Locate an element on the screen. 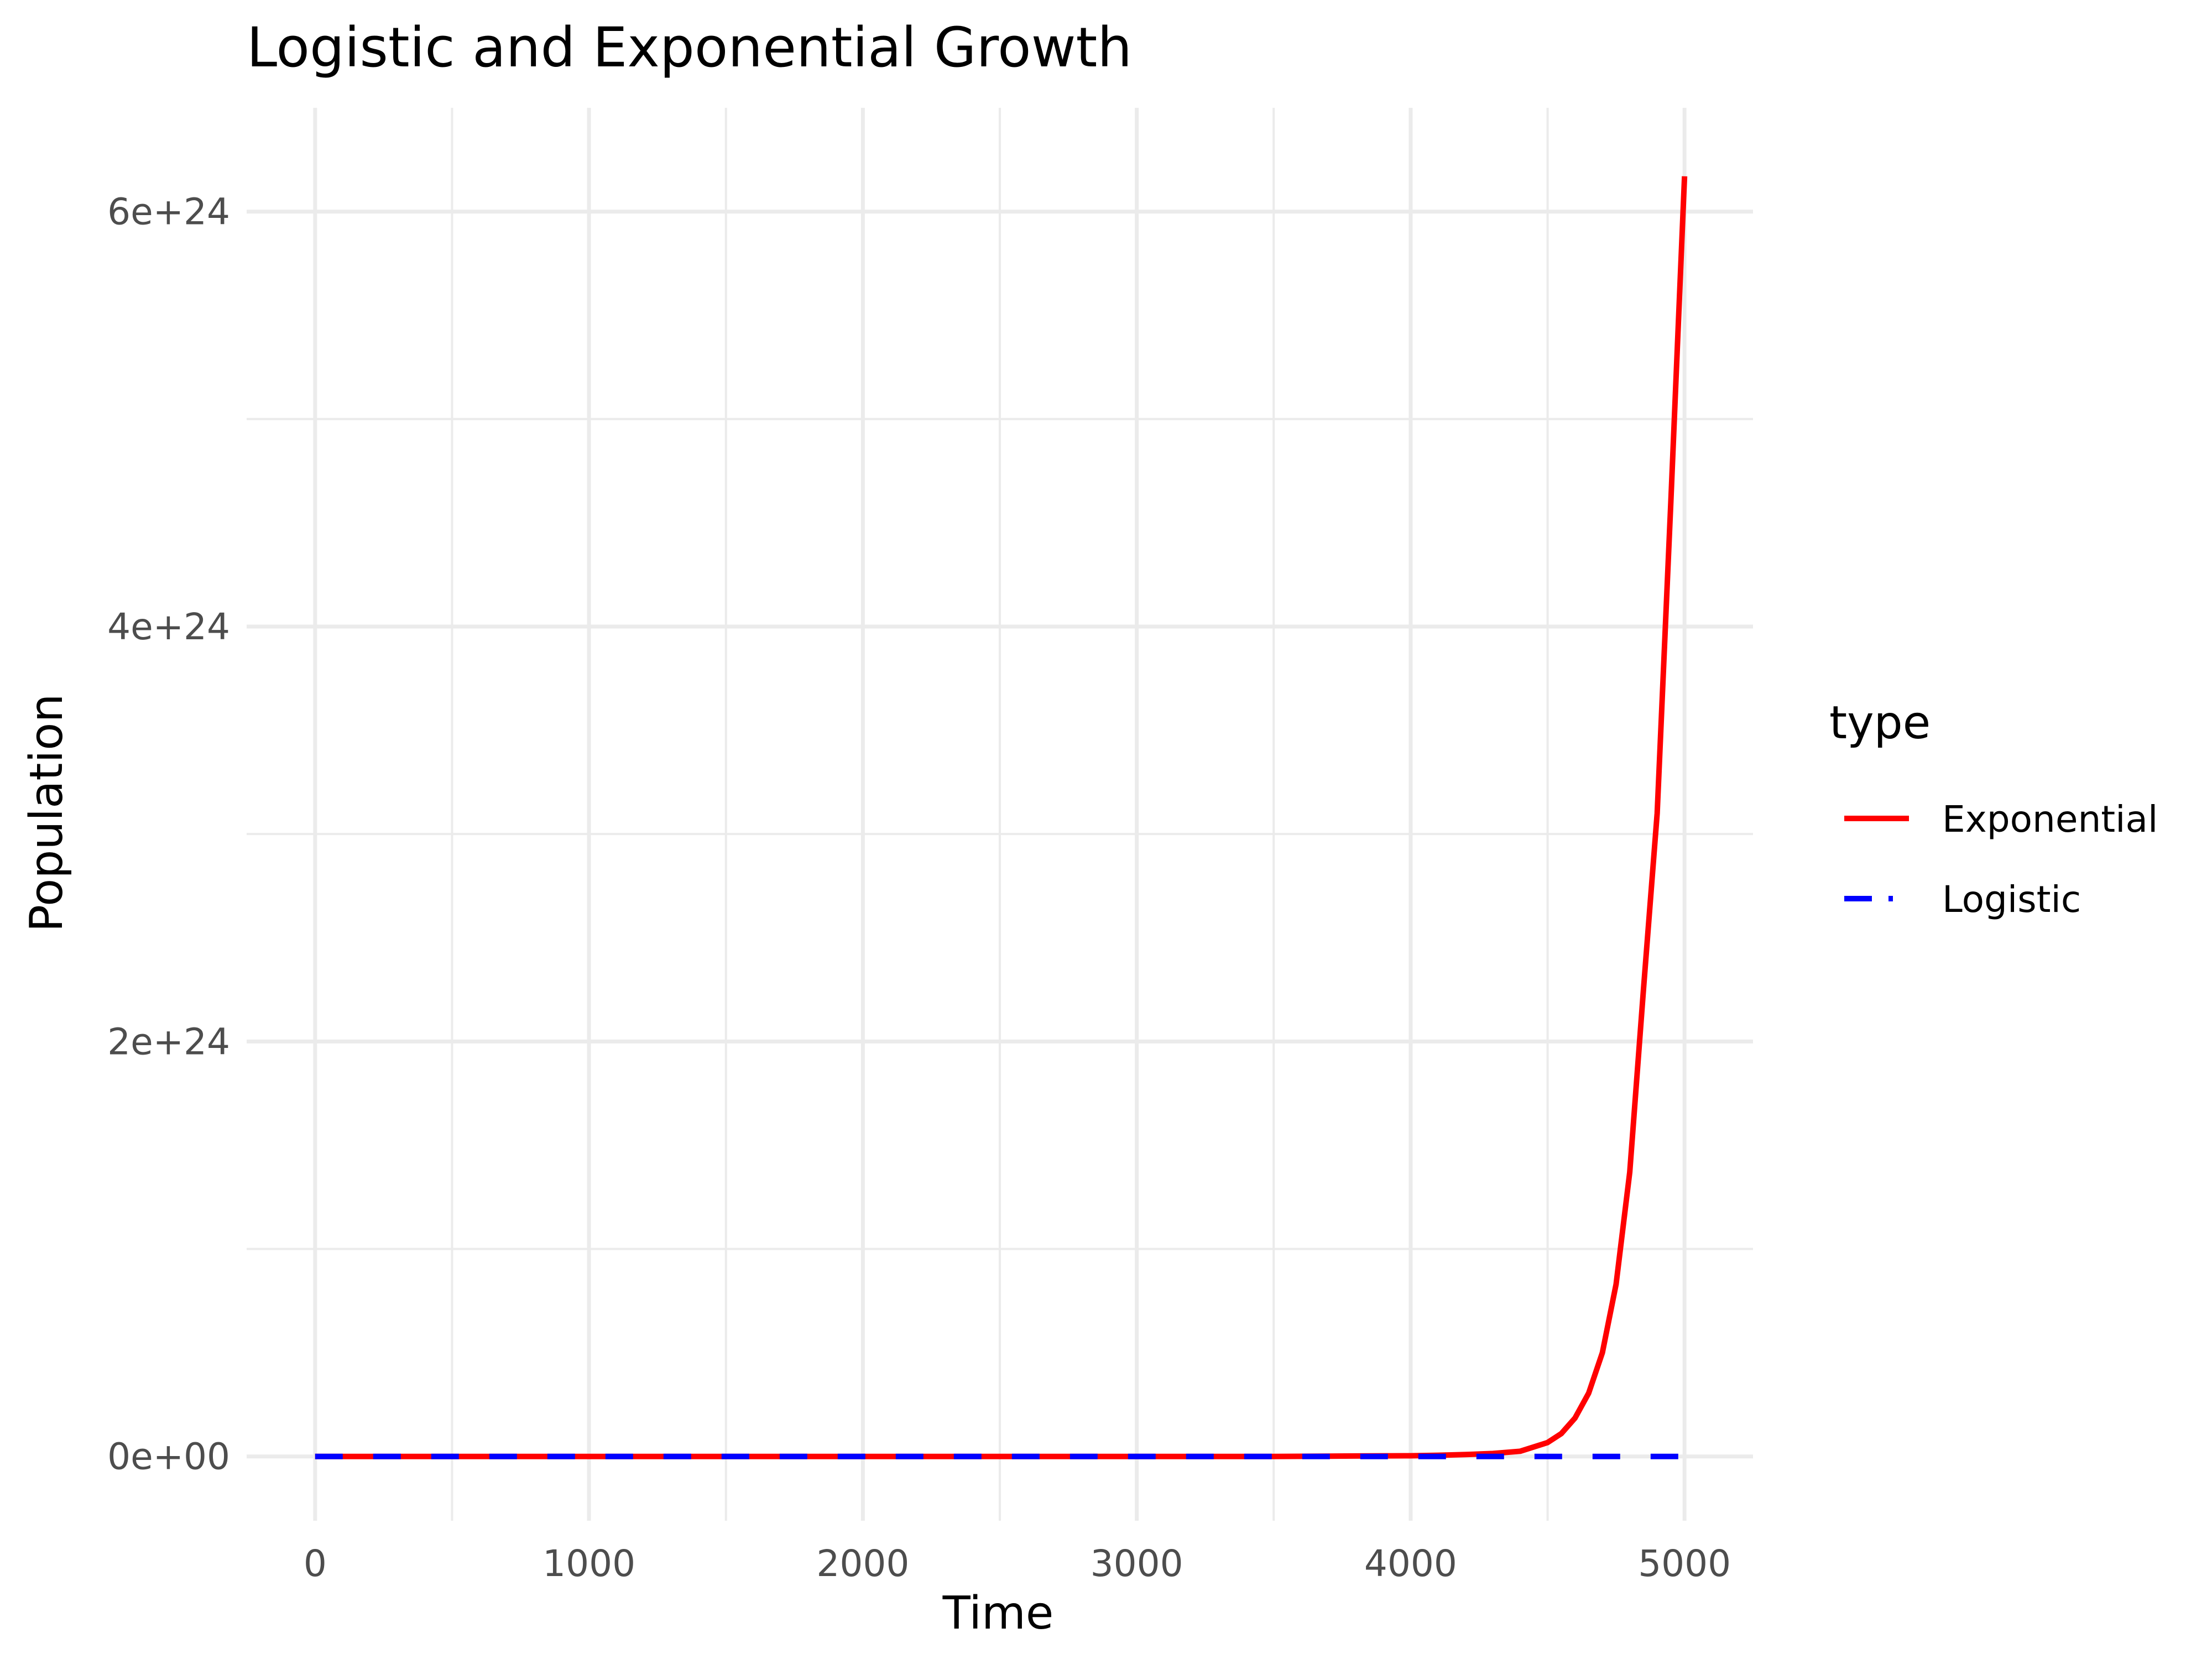 This screenshot has height=1659, width=2212. x-tick-label: 0 is located at coordinates (316, 1563).